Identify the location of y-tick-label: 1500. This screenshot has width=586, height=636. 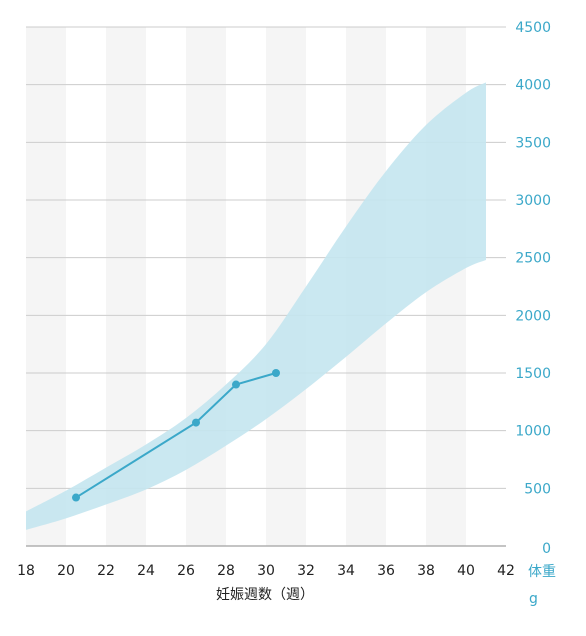
(533, 374).